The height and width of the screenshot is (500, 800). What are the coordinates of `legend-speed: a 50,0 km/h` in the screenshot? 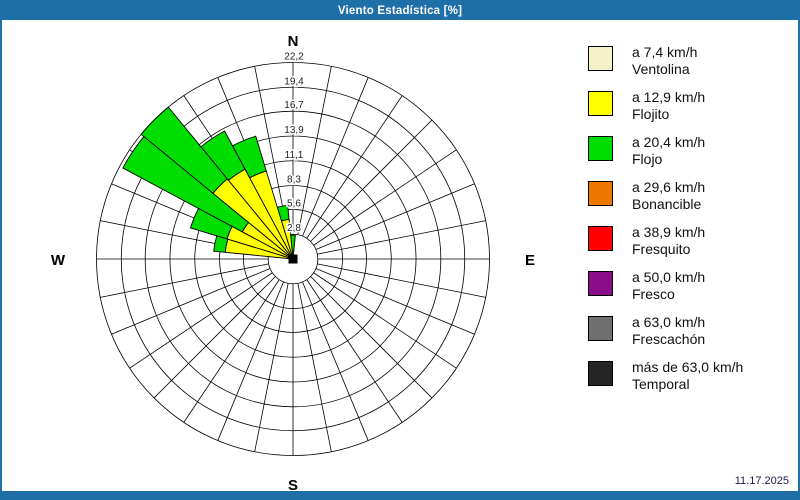 It's located at (669, 277).